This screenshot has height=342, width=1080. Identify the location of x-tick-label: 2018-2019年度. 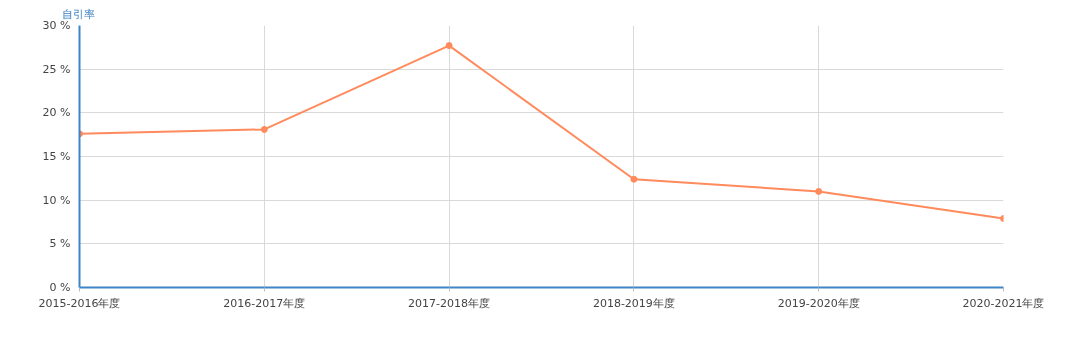
(633, 303).